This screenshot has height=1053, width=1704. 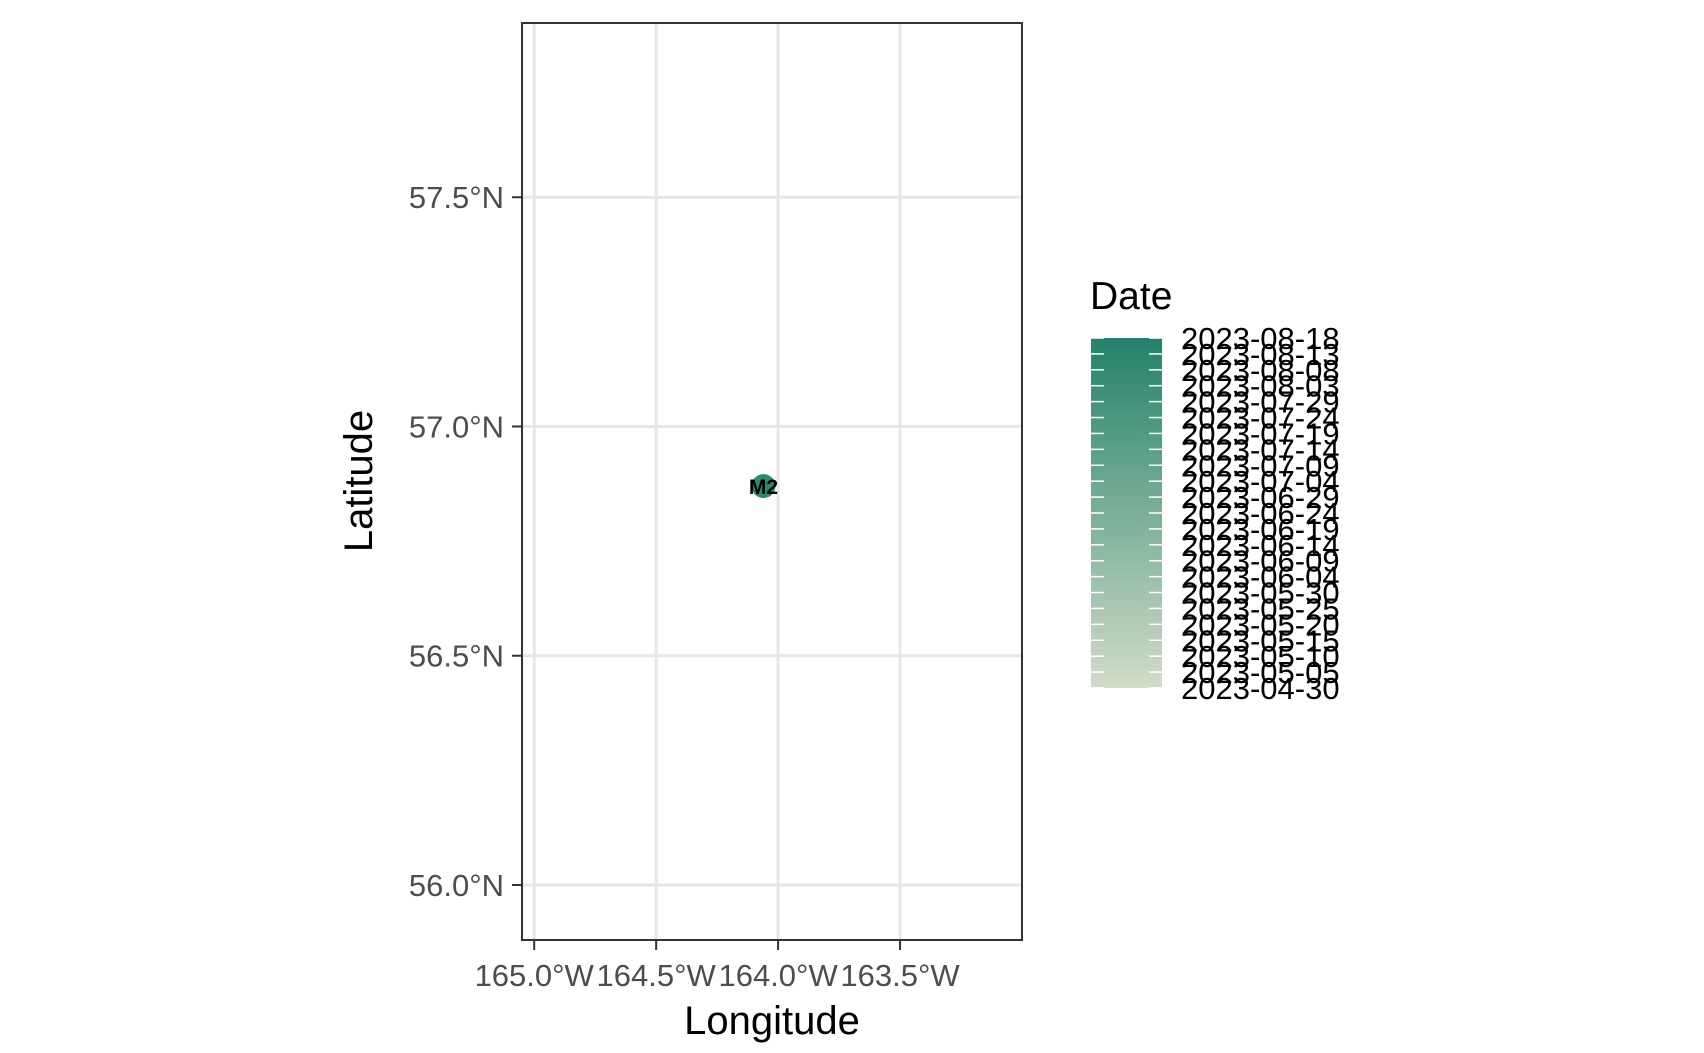 I want to click on legend-label: 2023-07-29, so click(x=1260, y=402).